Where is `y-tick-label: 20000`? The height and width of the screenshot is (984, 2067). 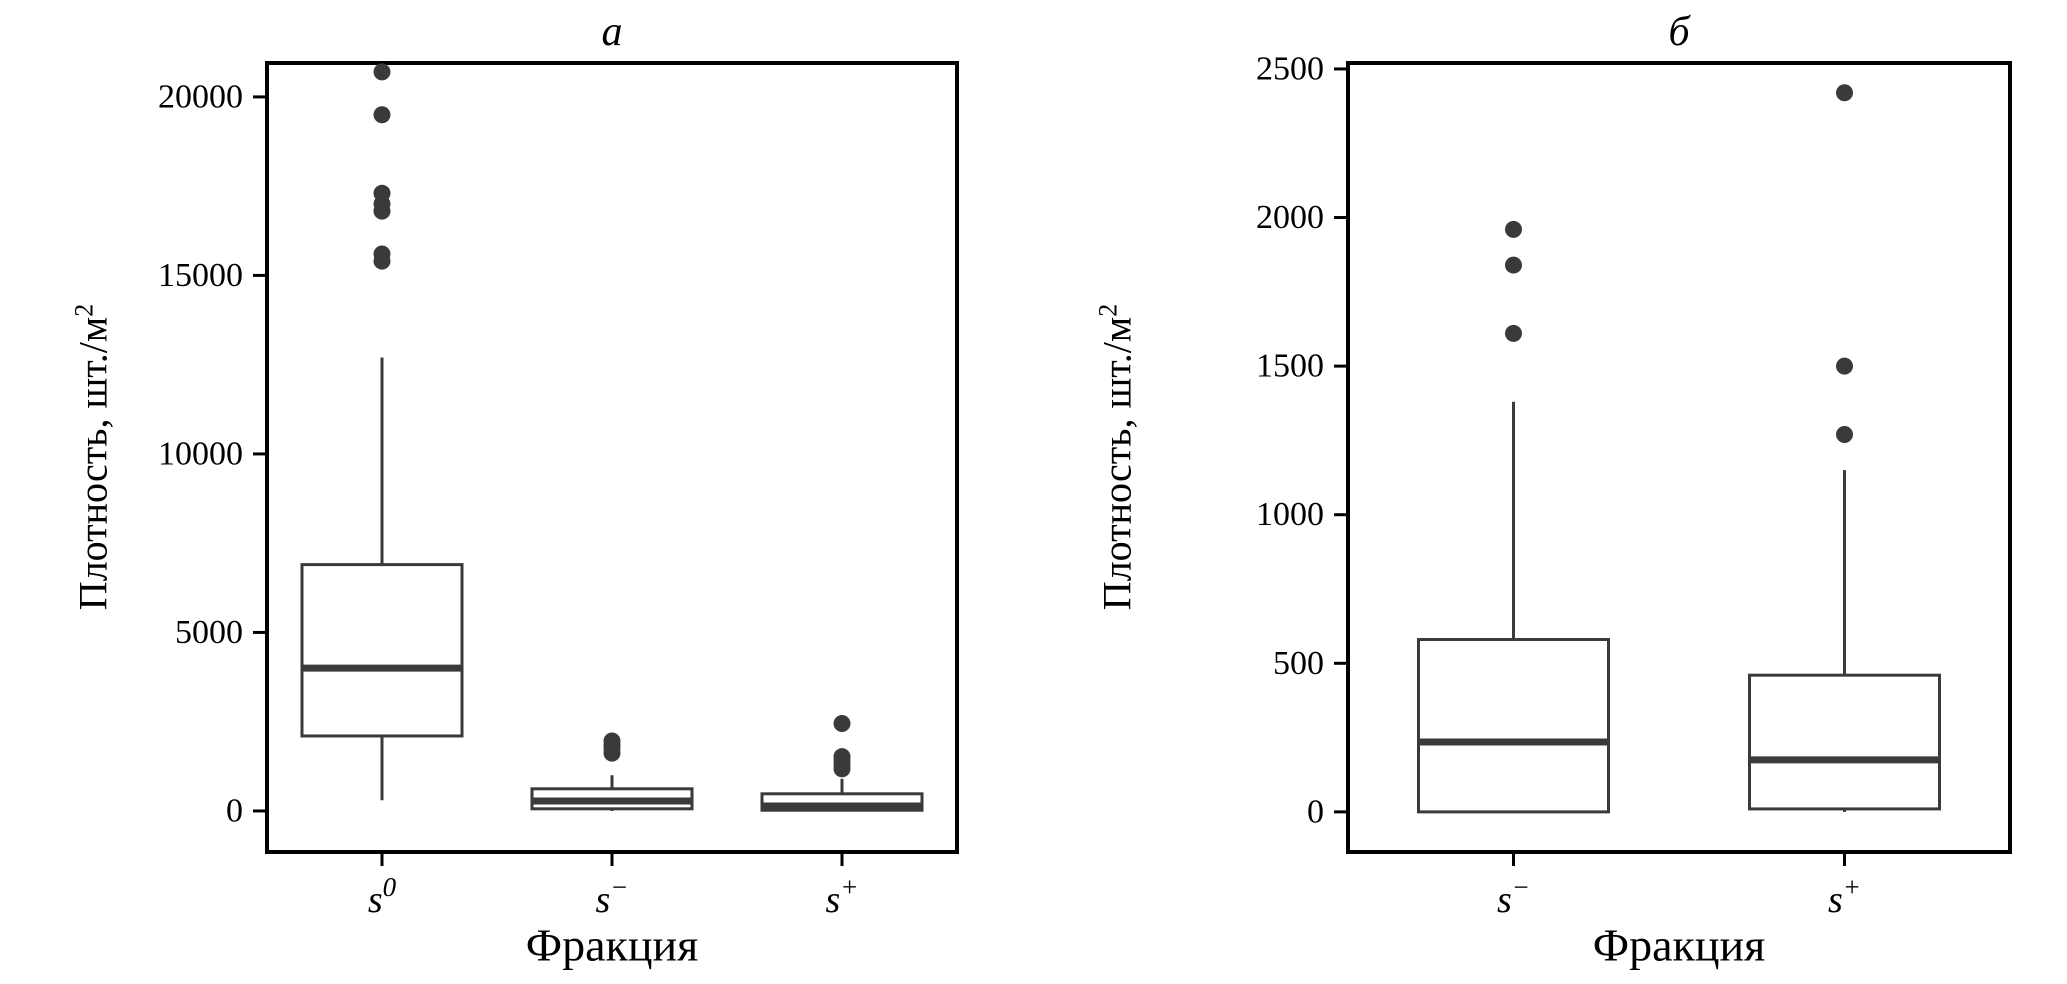
y-tick-label: 20000 is located at coordinates (200, 96).